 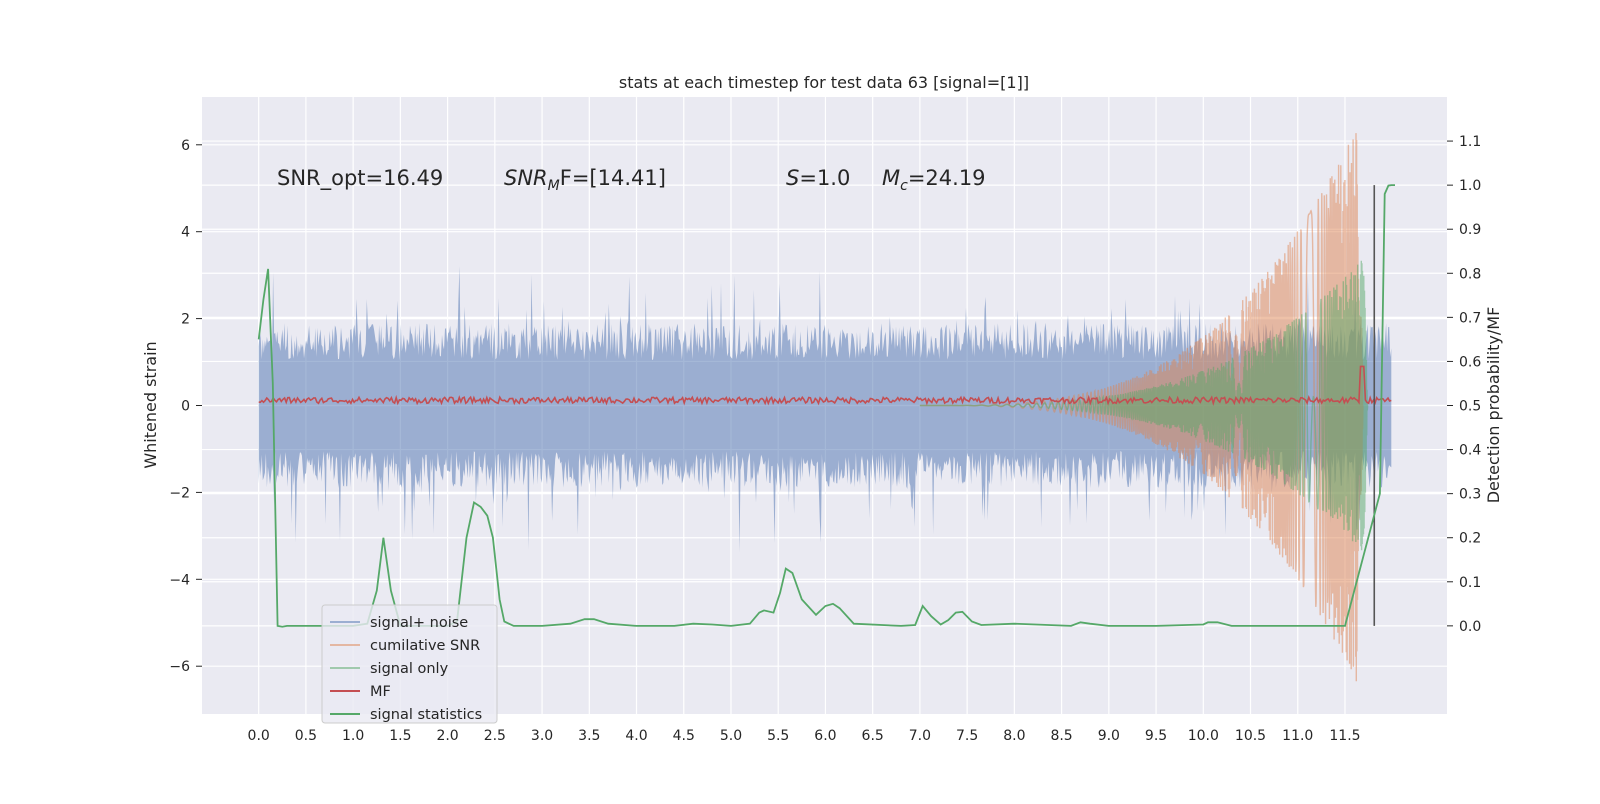 What do you see at coordinates (1464, 384) in the screenshot?
I see `y-right-tick-labels: 0.0 0.1 0.2 0.3 0.4 0.5 0.6 0.7 0.8 0.9 1.0 1.1` at bounding box center [1464, 384].